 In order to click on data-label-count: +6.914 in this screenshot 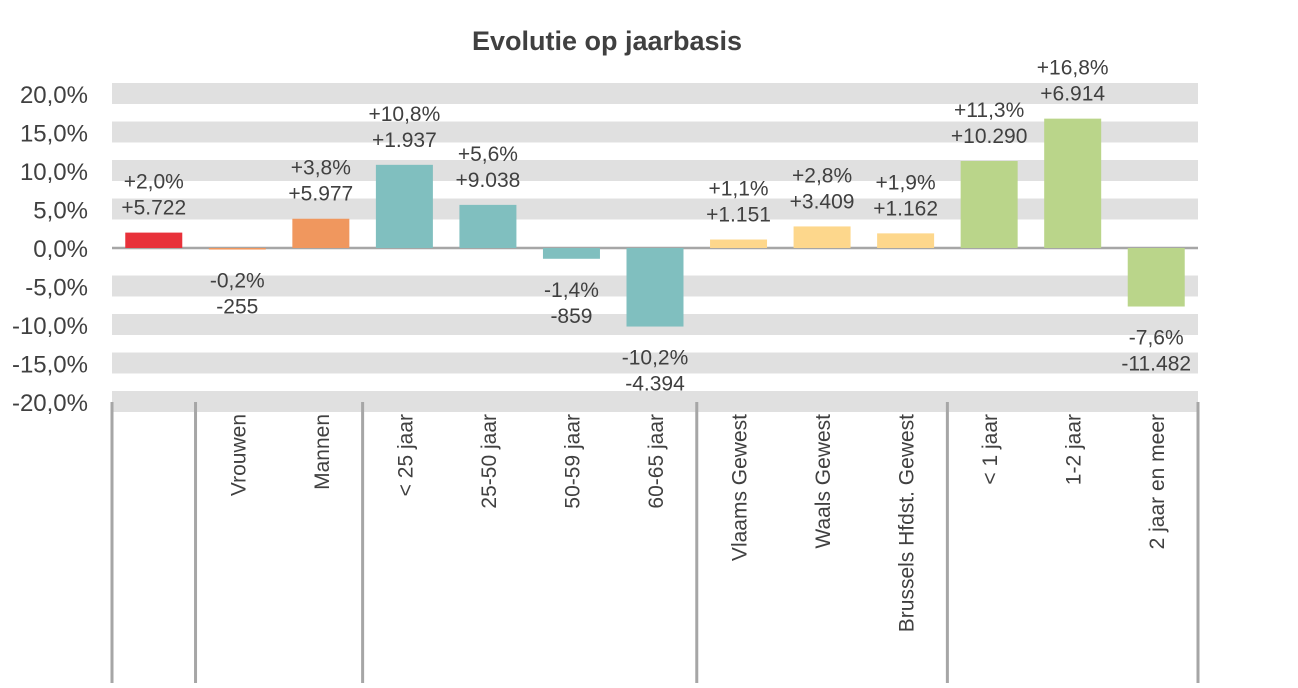, I will do `click(1072, 94)`.